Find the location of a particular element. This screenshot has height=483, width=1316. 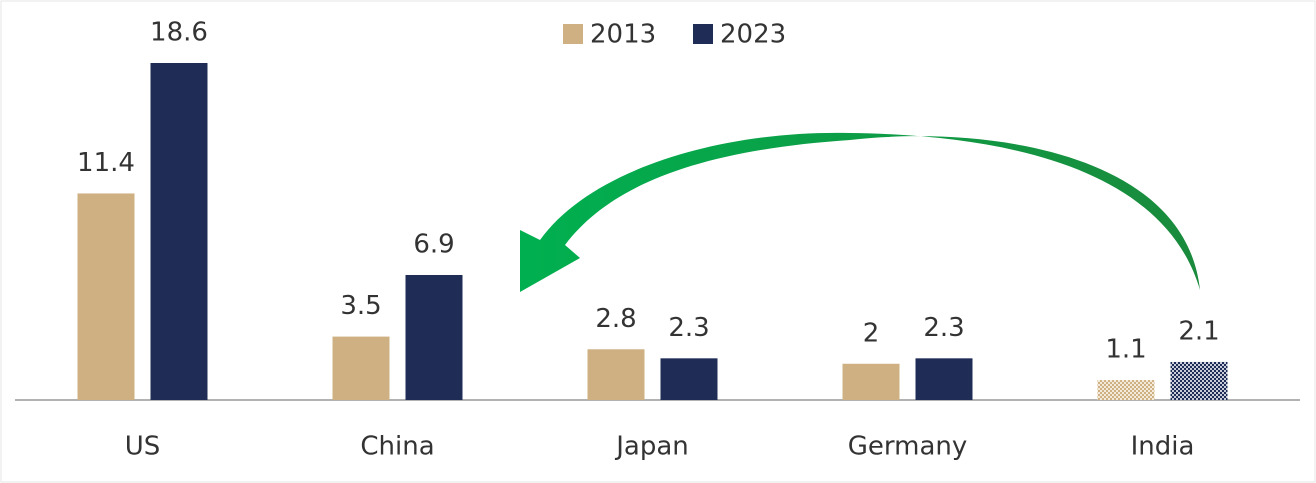

value-label: 1.1 is located at coordinates (1125, 350).